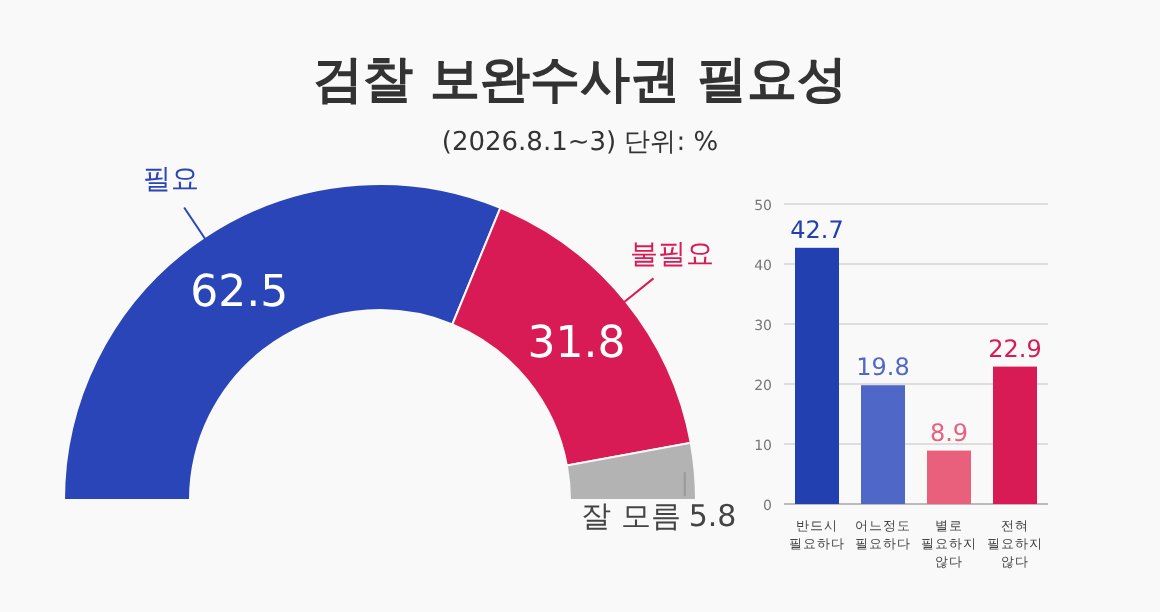 This screenshot has height=612, width=1160. Describe the element at coordinates (712, 516) in the screenshot. I see `data-label: 5.8` at that location.